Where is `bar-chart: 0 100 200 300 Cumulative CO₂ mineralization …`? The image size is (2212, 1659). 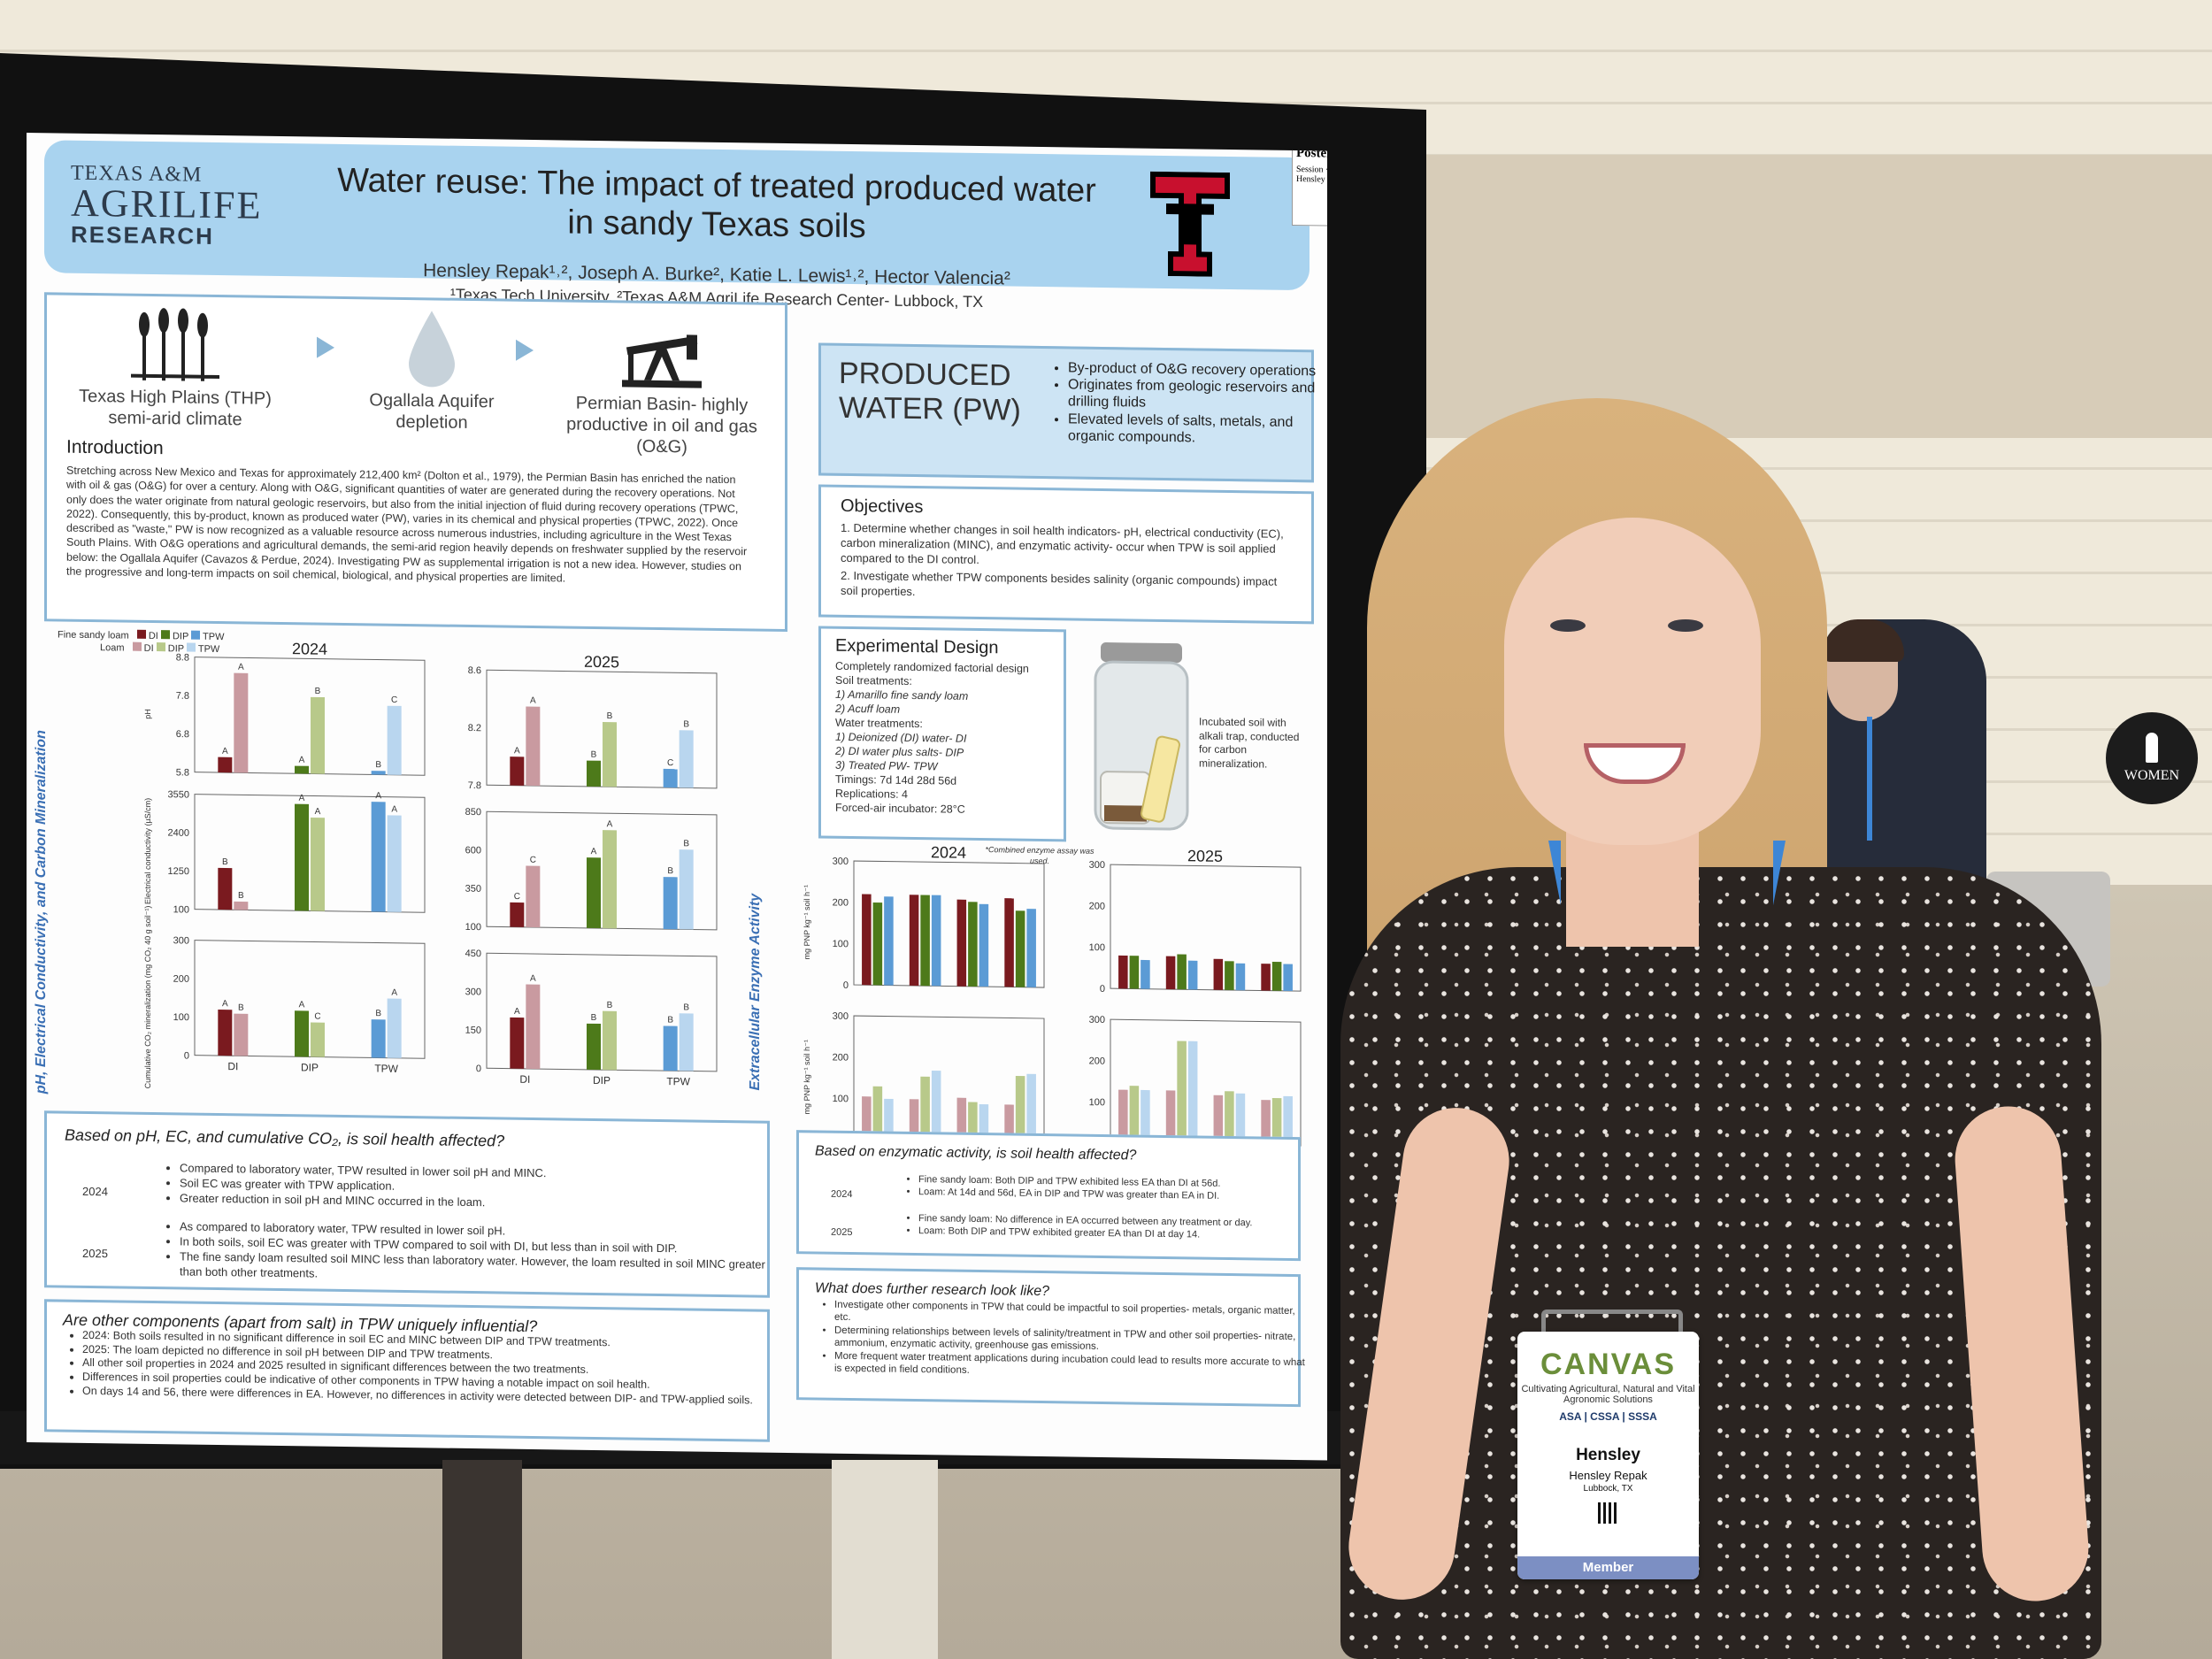
bar-chart: 0 100 200 300 Cumulative CO₂ mineralization … is located at coordinates (285, 996).